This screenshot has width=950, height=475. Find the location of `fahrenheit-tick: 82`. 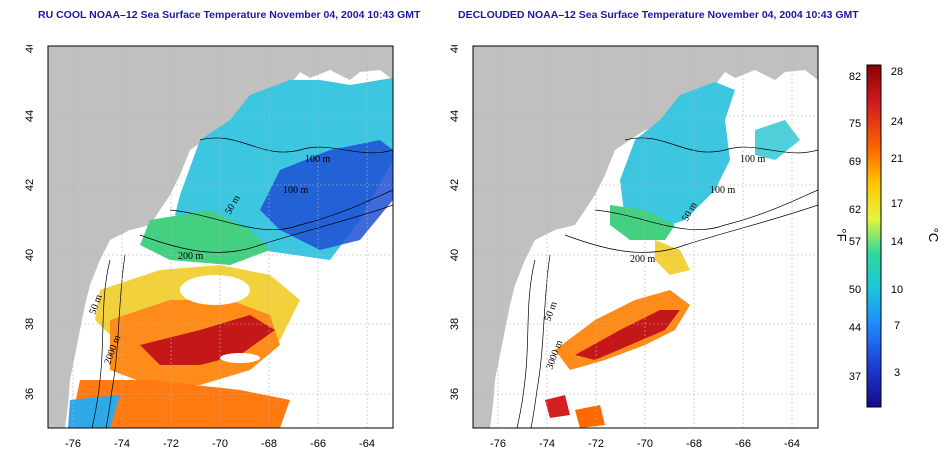

fahrenheit-tick: 82 is located at coordinates (855, 77).